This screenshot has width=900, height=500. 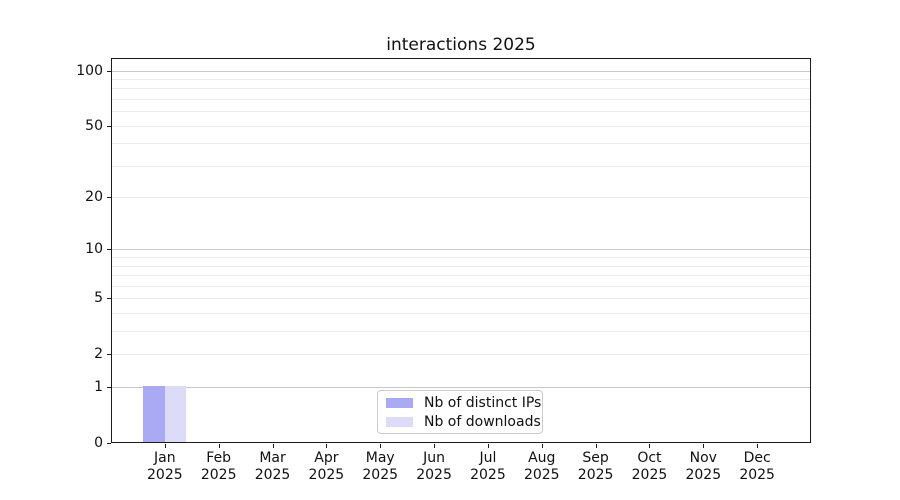 I want to click on x-tick-month: Mar, so click(x=272, y=458).